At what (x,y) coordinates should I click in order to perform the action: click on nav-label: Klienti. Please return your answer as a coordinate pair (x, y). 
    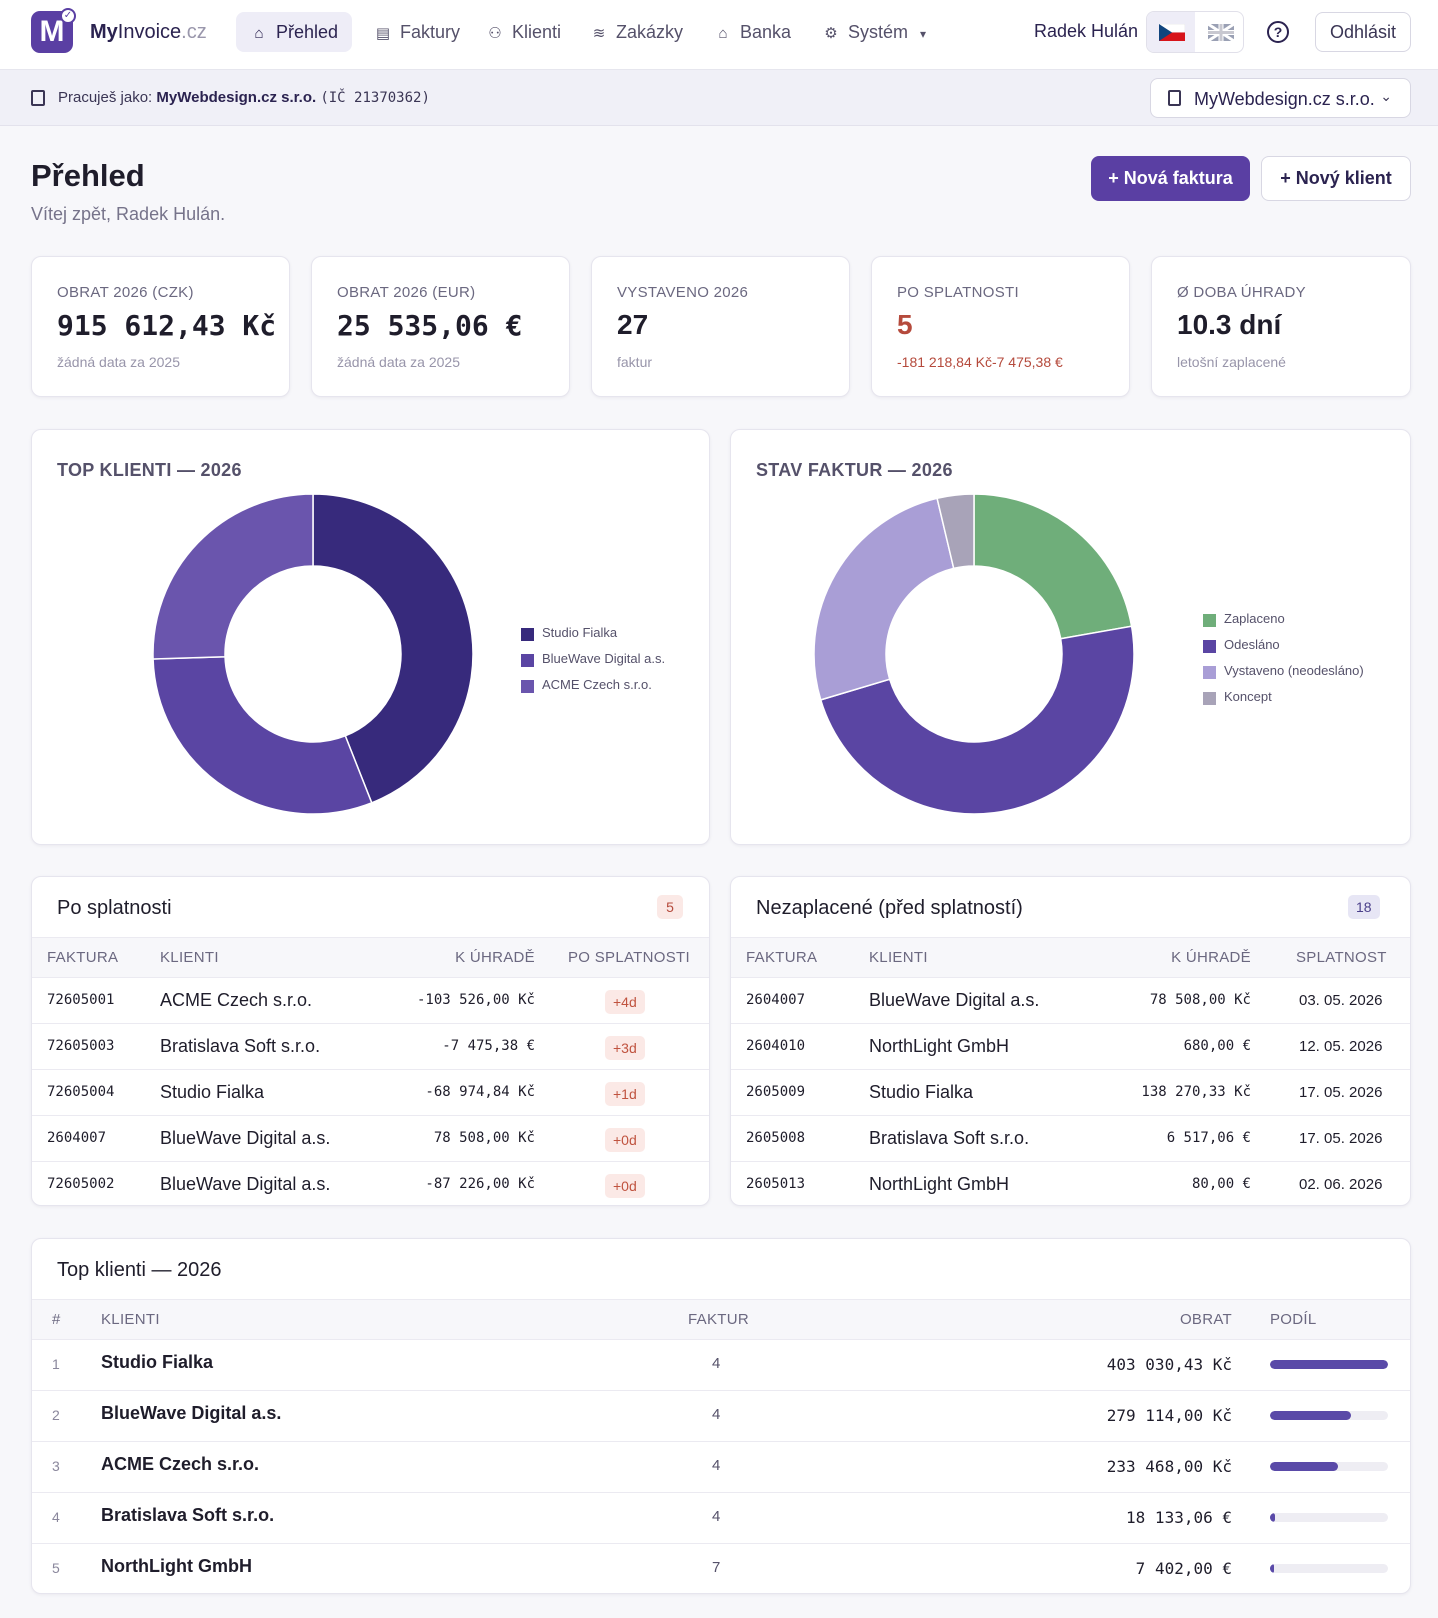
    Looking at the image, I should click on (537, 32).